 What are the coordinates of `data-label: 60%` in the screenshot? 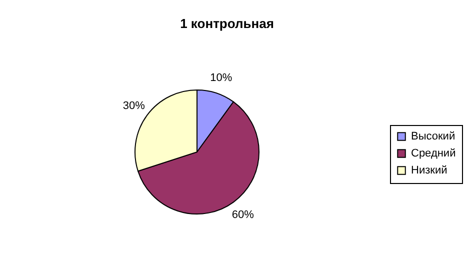 It's located at (243, 215).